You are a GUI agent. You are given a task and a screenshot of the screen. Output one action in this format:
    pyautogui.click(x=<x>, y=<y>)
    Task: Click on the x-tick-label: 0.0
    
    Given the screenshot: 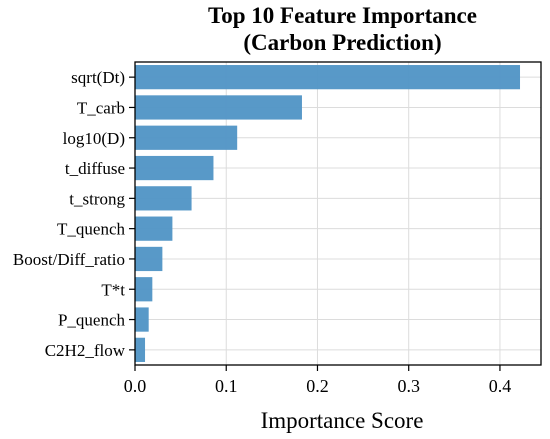 What is the action you would take?
    pyautogui.click(x=135, y=386)
    